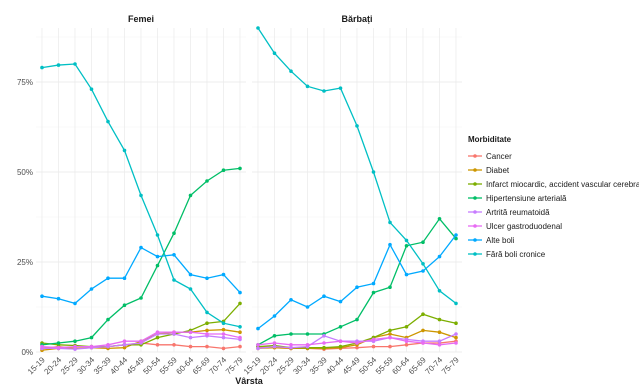 The height and width of the screenshot is (388, 639). I want to click on legend-item: Artrită reumatoidă, so click(509, 212).